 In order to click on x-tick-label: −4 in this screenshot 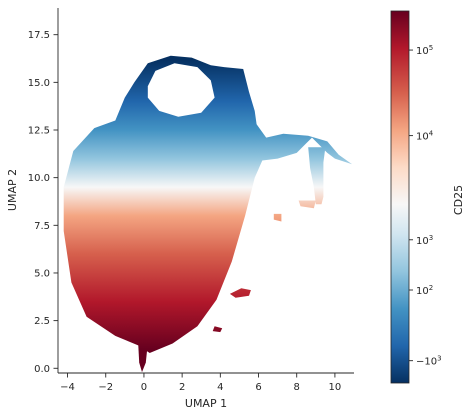, I will do `click(67, 387)`.